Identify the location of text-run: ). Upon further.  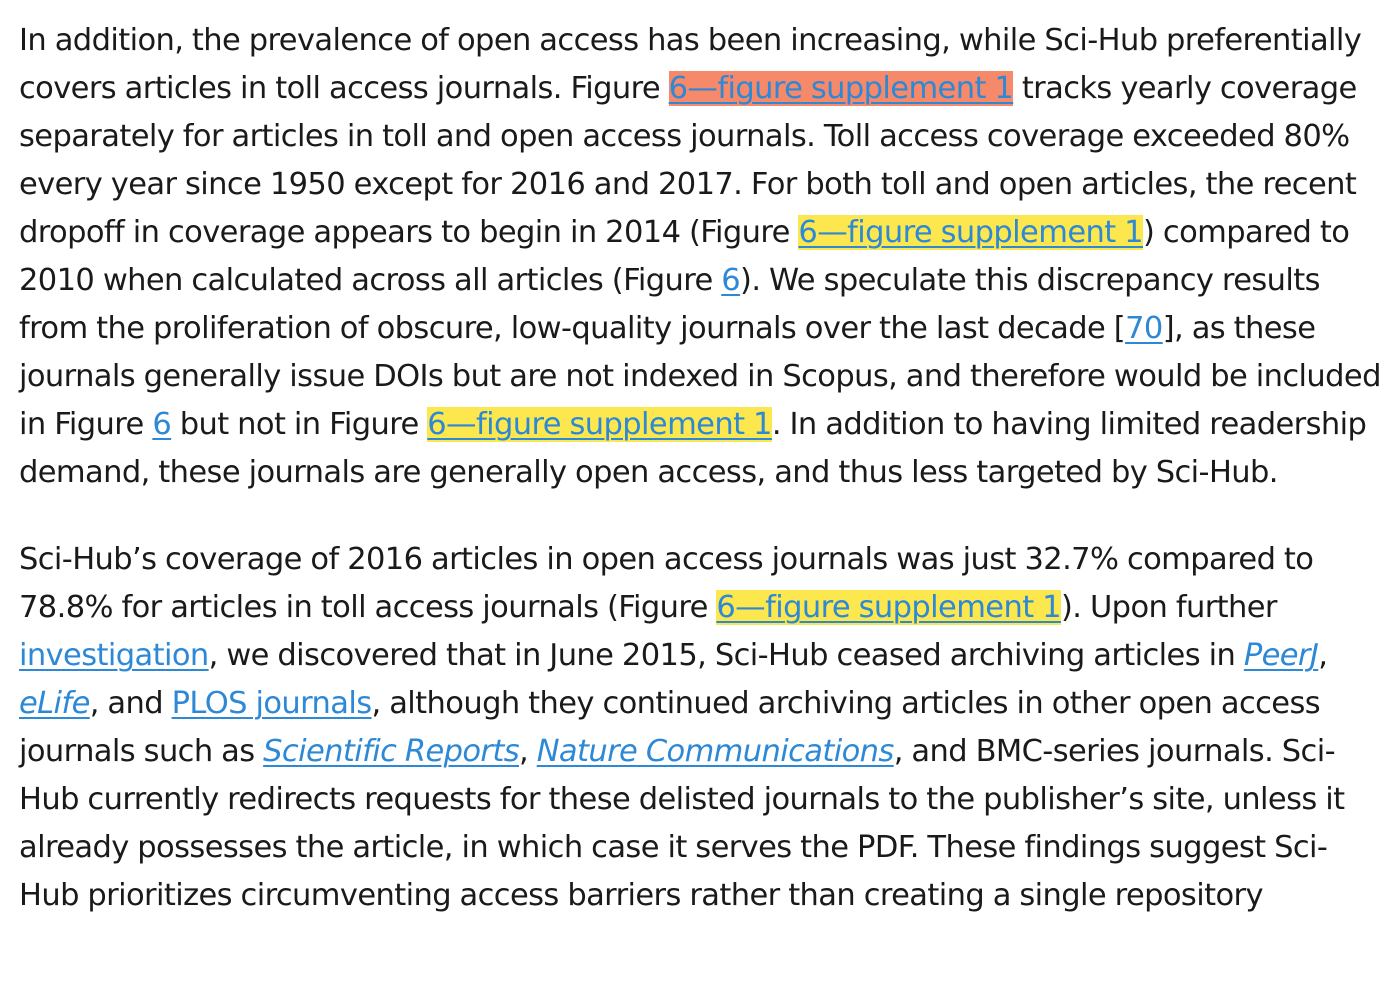
(1168, 607).